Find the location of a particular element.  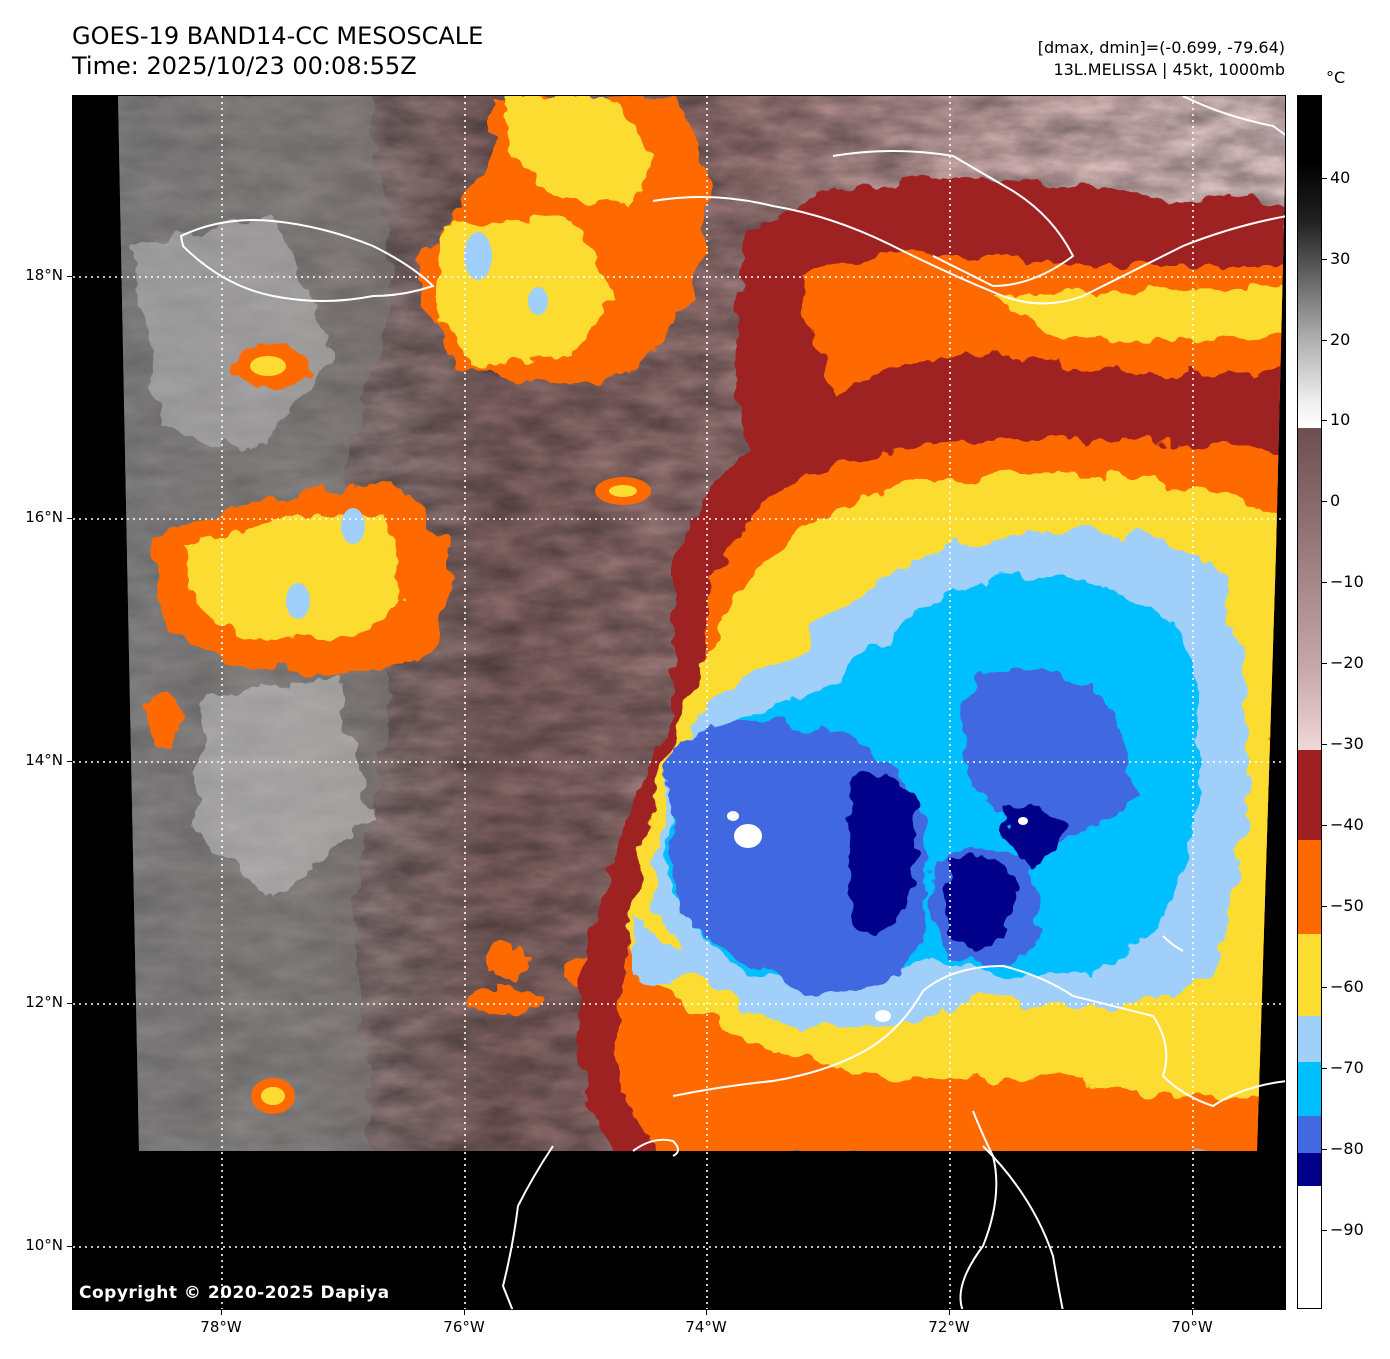

colorbar-label: 40 is located at coordinates (1340, 177).